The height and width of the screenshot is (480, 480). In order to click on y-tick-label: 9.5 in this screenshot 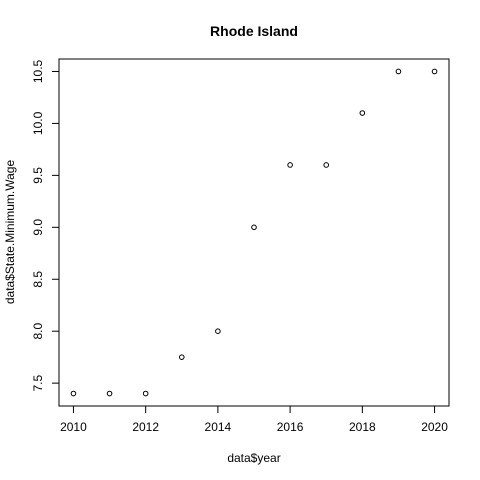, I will do `click(38, 175)`.